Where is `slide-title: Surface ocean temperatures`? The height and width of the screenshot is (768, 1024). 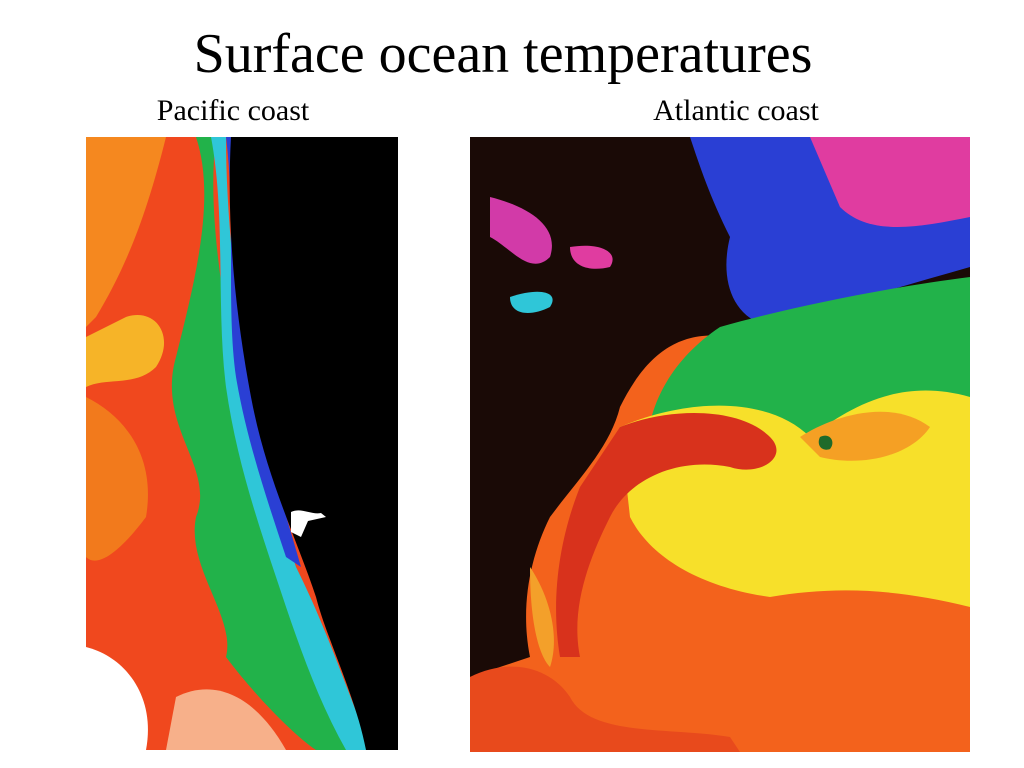
slide-title: Surface ocean temperatures is located at coordinates (503, 54).